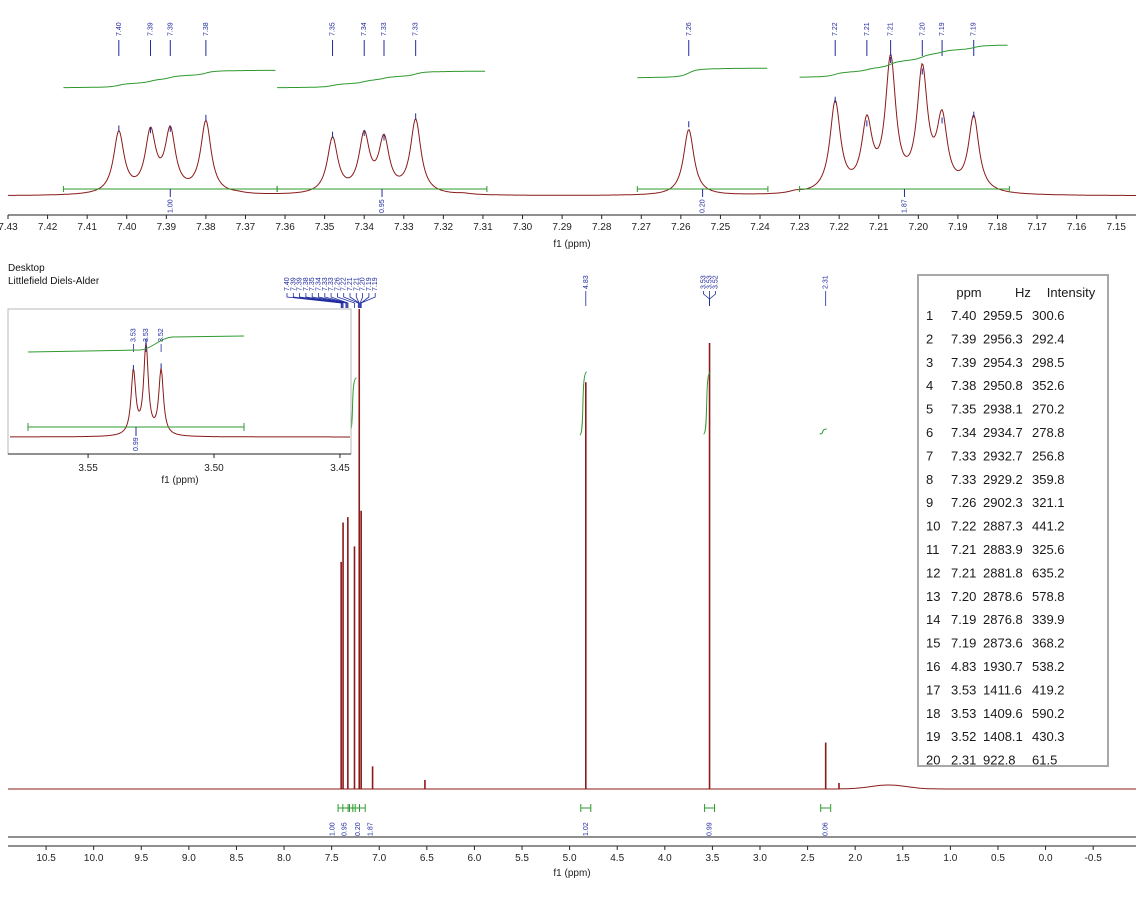 The height and width of the screenshot is (898, 1148). I want to click on top-peak-label: 7.33, so click(384, 29).